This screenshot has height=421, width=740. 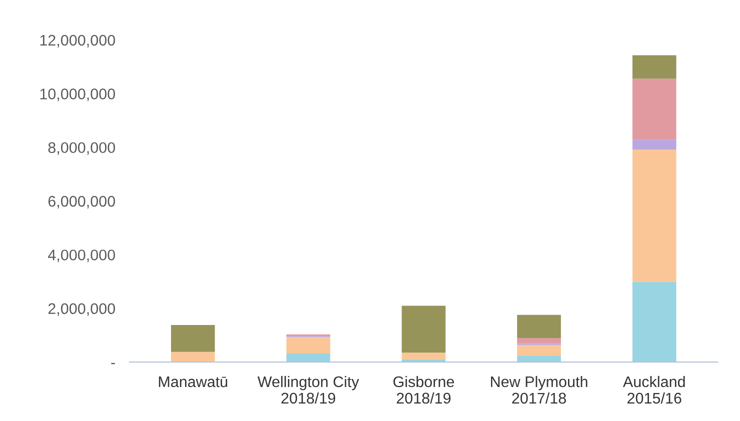 What do you see at coordinates (423, 390) in the screenshot?
I see `x-tick-label: Gisborne 2018/19` at bounding box center [423, 390].